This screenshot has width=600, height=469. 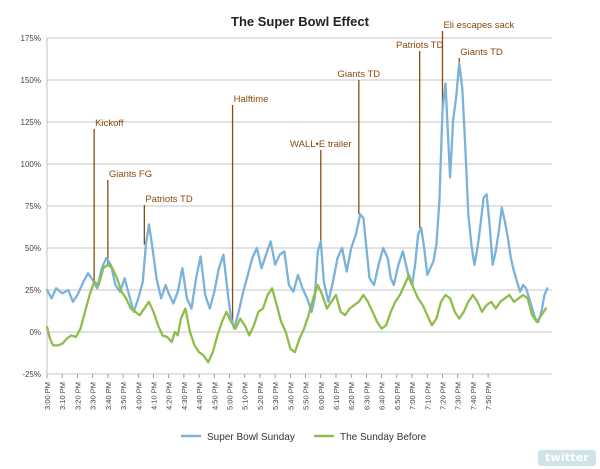 I want to click on x-tick-label: 3:50 PM, so click(x=123, y=396).